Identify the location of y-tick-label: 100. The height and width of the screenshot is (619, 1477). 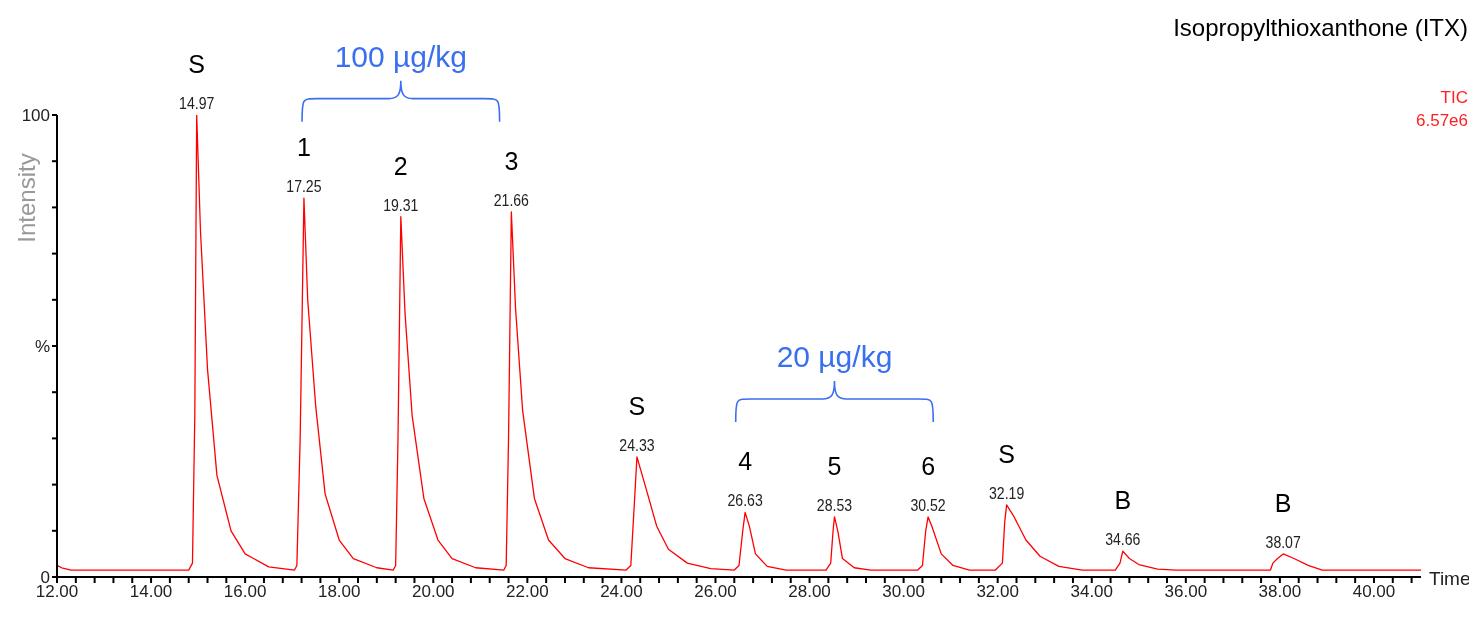
(35, 116).